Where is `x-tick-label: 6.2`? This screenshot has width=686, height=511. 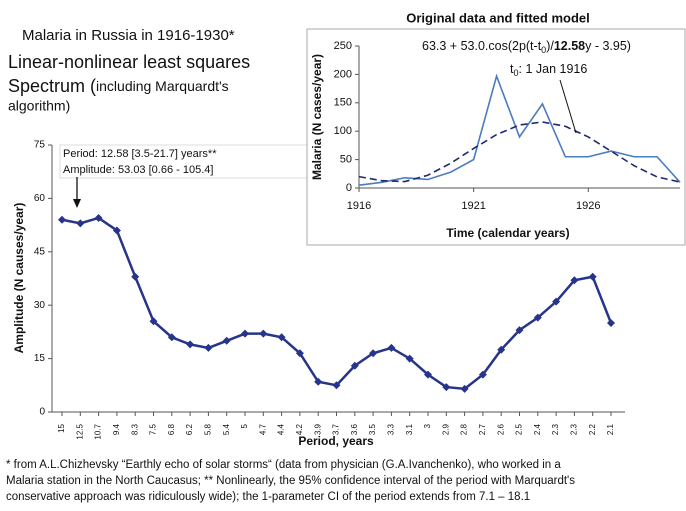 x-tick-label: 6.2 is located at coordinates (189, 429).